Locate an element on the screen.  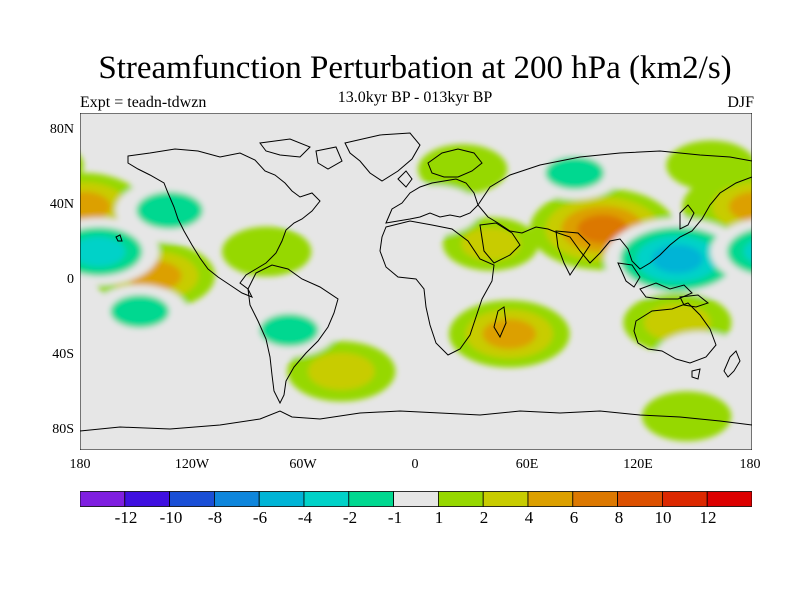
time-range-subtitle: 13.0kyr BP - 013kyr BP is located at coordinates (415, 97).